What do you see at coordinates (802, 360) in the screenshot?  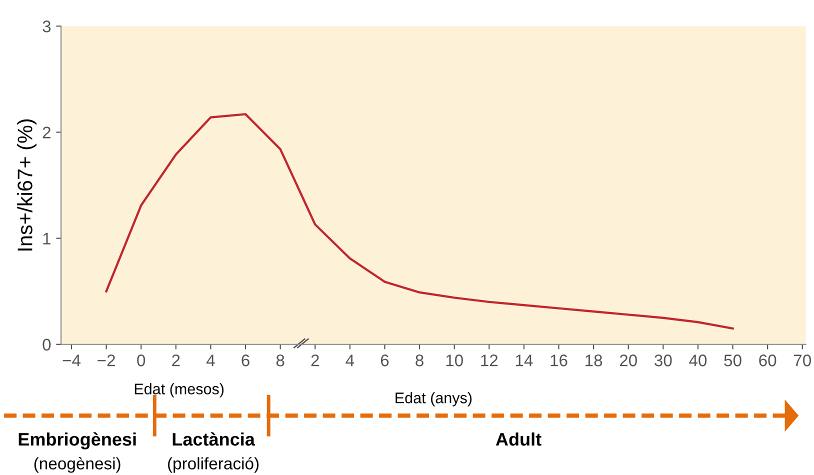 I see `x-tick-label: 70` at bounding box center [802, 360].